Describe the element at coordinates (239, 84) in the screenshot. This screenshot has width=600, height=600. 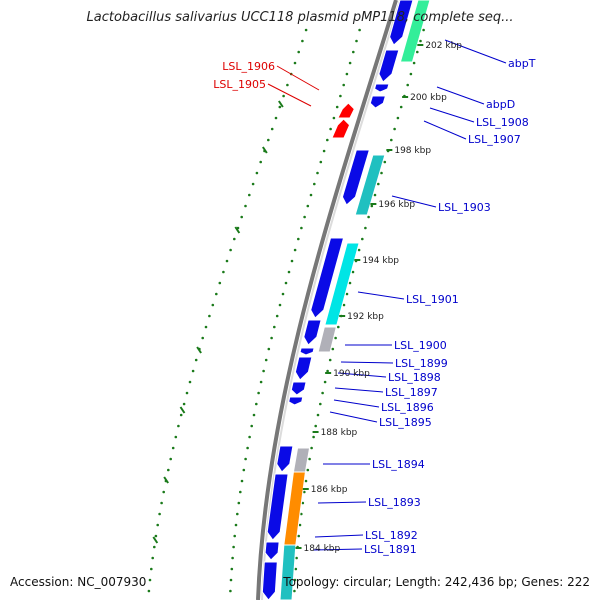
I see `gene-label-reverse: LSL_1905` at that location.